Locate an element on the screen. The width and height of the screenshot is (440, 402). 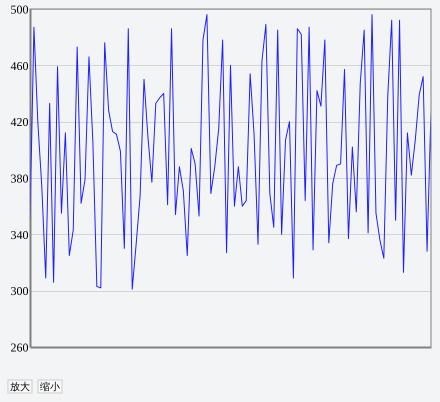
text: 缩小 is located at coordinates (50, 387).